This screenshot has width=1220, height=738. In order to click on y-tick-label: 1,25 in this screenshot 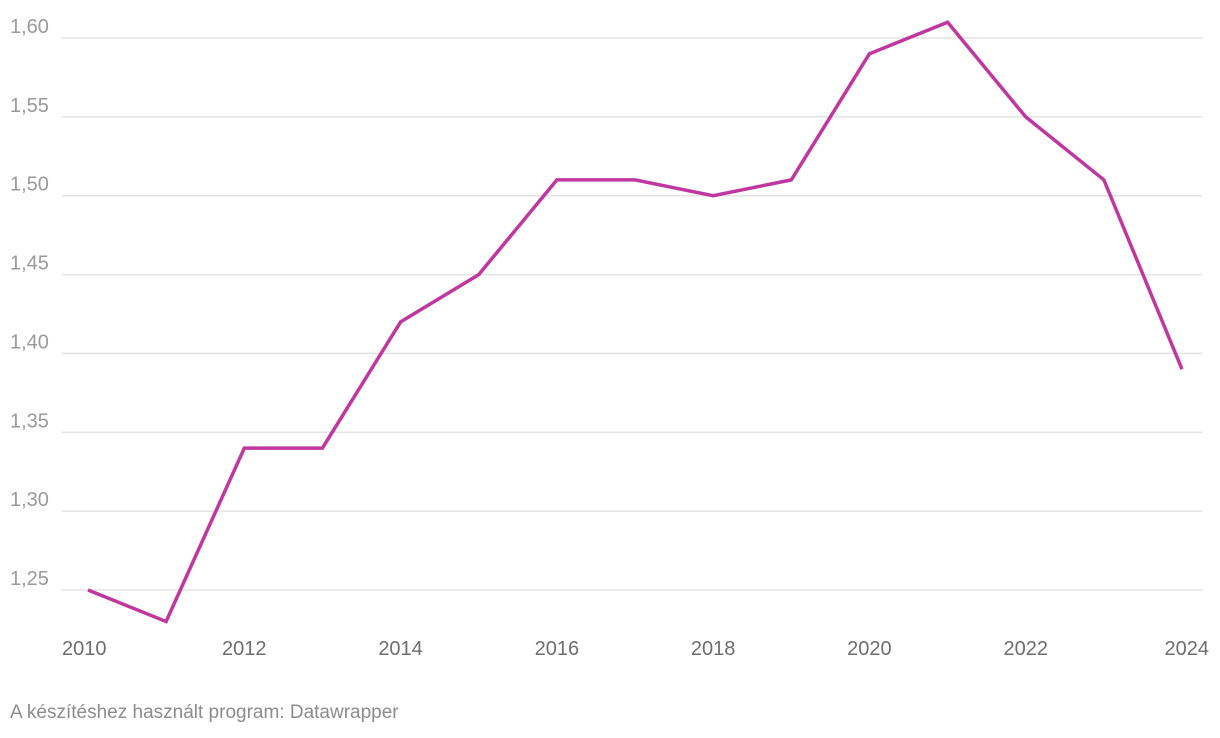, I will do `click(29, 579)`.